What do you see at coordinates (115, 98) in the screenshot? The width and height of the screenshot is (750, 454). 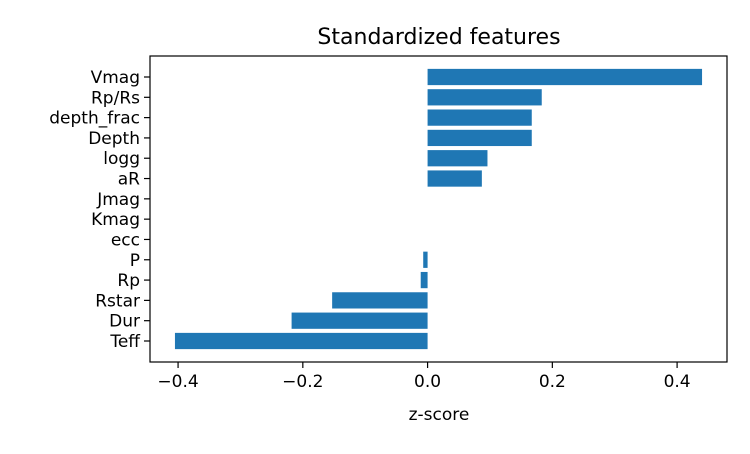 I see `y-tick-label-rp-rs: Rp/Rs` at bounding box center [115, 98].